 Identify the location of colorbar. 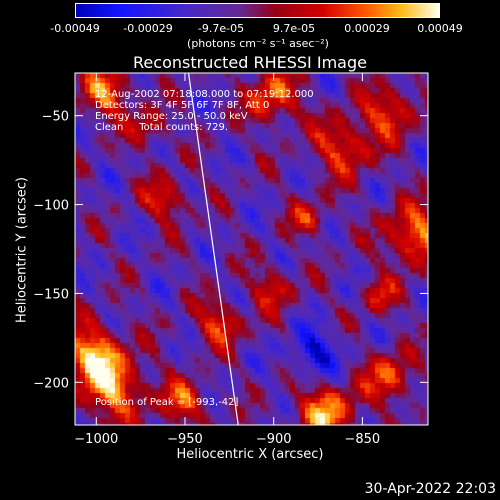
(257, 10).